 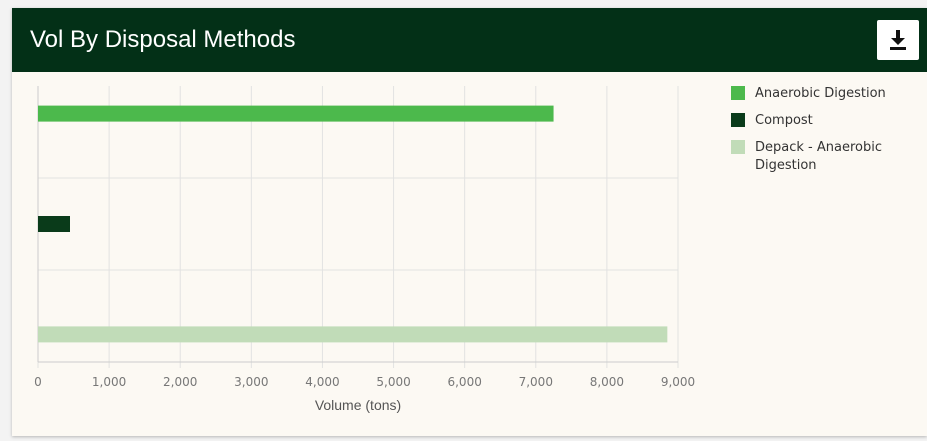 I want to click on x-tick-label: 9,000, so click(x=678, y=382).